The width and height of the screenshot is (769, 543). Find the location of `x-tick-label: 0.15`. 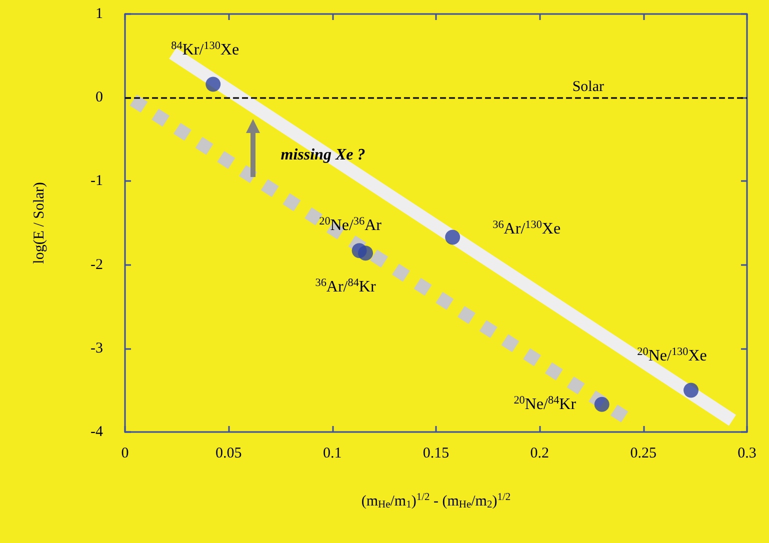

x-tick-label: 0.15 is located at coordinates (436, 454).